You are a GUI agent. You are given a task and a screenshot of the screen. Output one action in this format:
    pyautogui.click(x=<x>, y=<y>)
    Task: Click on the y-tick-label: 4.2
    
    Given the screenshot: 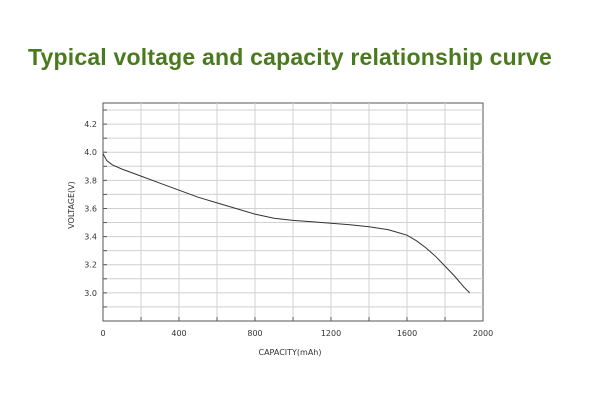 What is the action you would take?
    pyautogui.click(x=90, y=124)
    